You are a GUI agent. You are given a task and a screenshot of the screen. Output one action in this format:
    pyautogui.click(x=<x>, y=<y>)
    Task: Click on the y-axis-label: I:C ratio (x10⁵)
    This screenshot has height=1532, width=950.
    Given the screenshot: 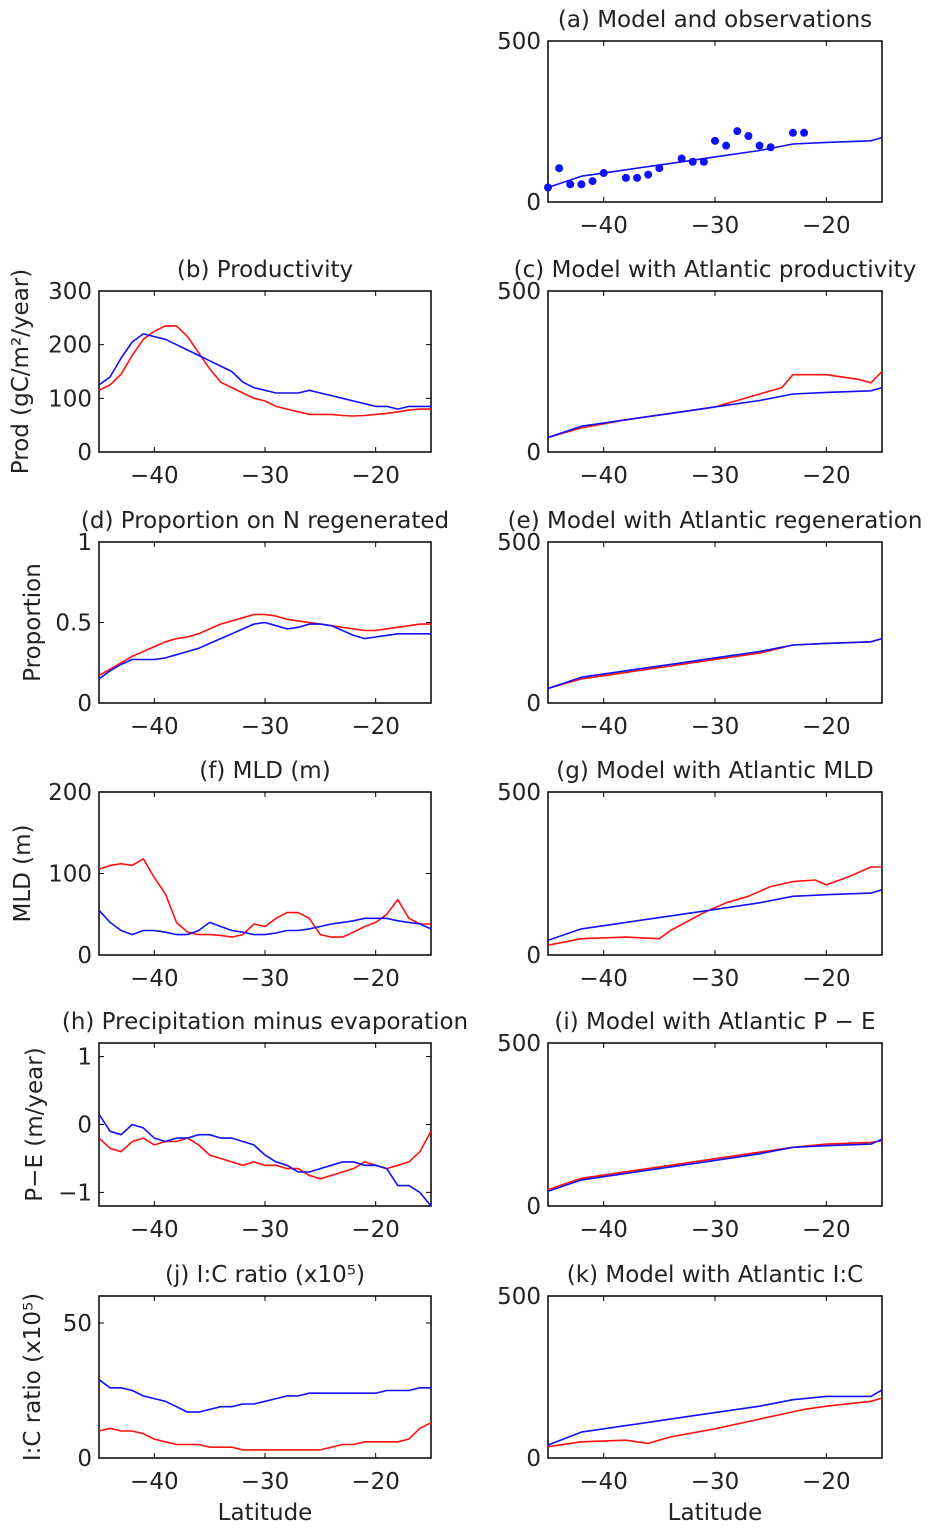 What is the action you would take?
    pyautogui.click(x=33, y=1377)
    